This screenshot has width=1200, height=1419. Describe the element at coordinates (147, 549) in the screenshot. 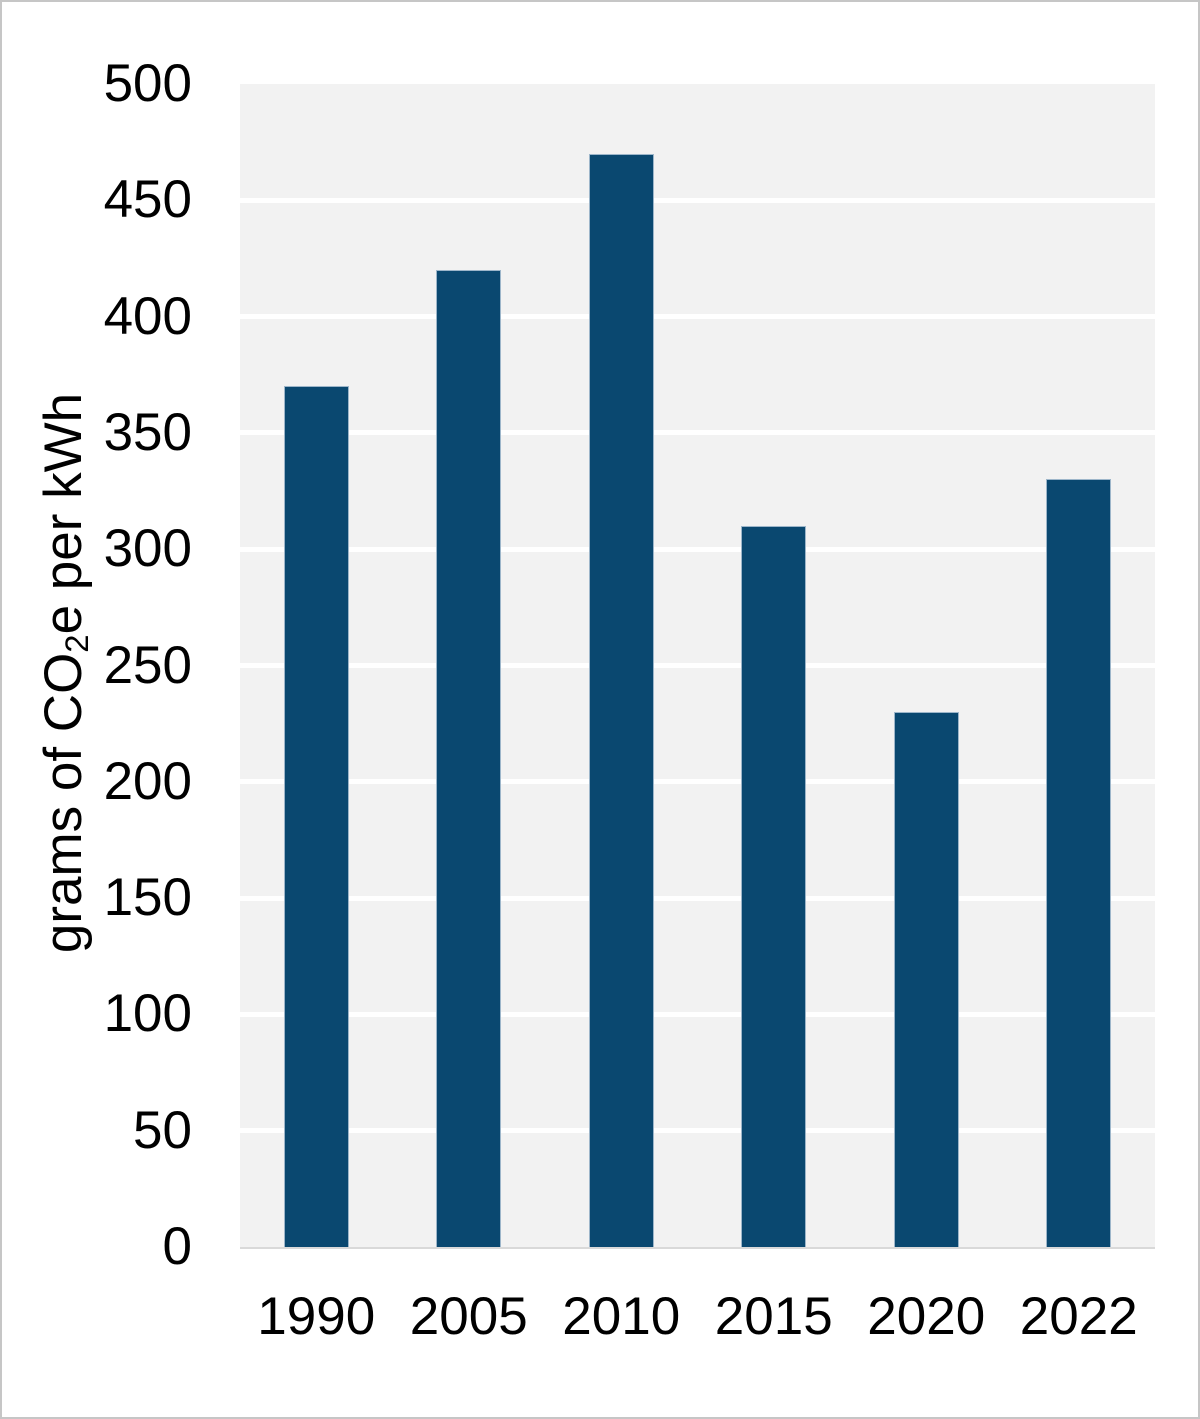

I see `y-tick-label-300: 300` at that location.